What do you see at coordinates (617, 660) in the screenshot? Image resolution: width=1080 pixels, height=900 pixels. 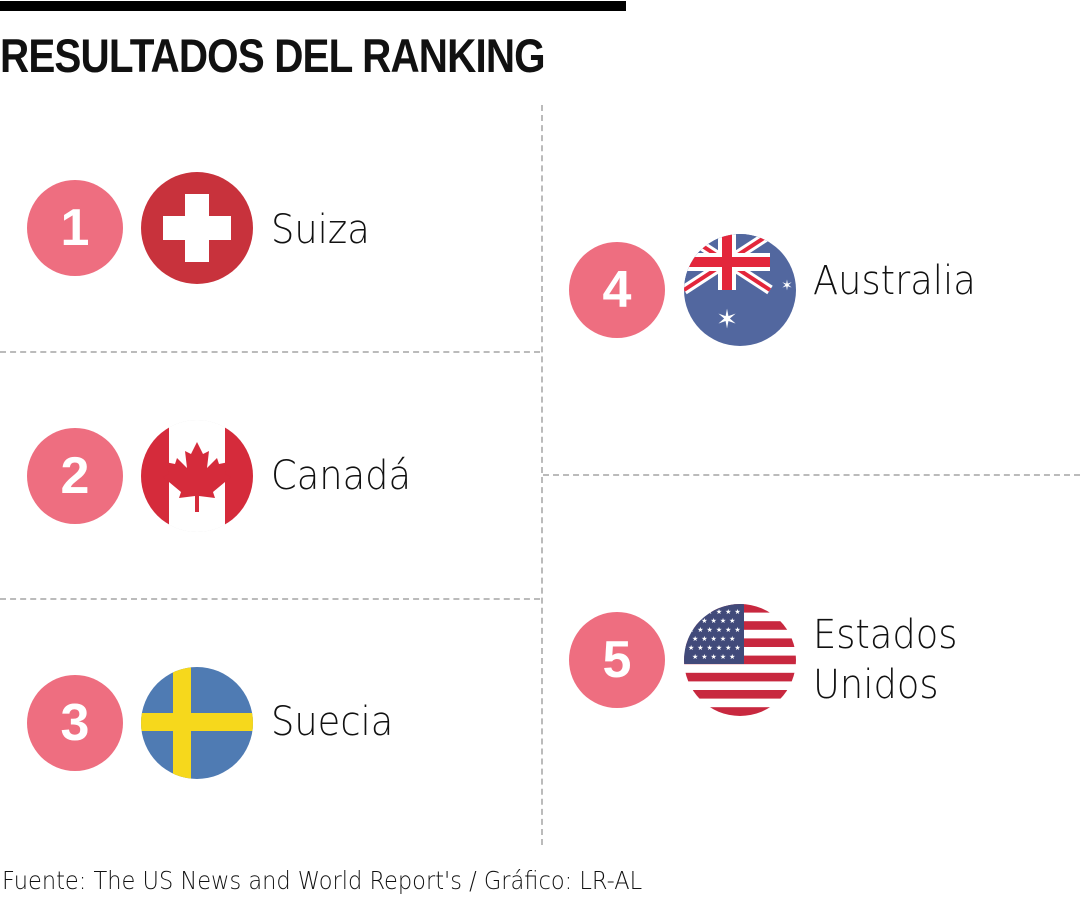 I see `rank-badge: 5` at bounding box center [617, 660].